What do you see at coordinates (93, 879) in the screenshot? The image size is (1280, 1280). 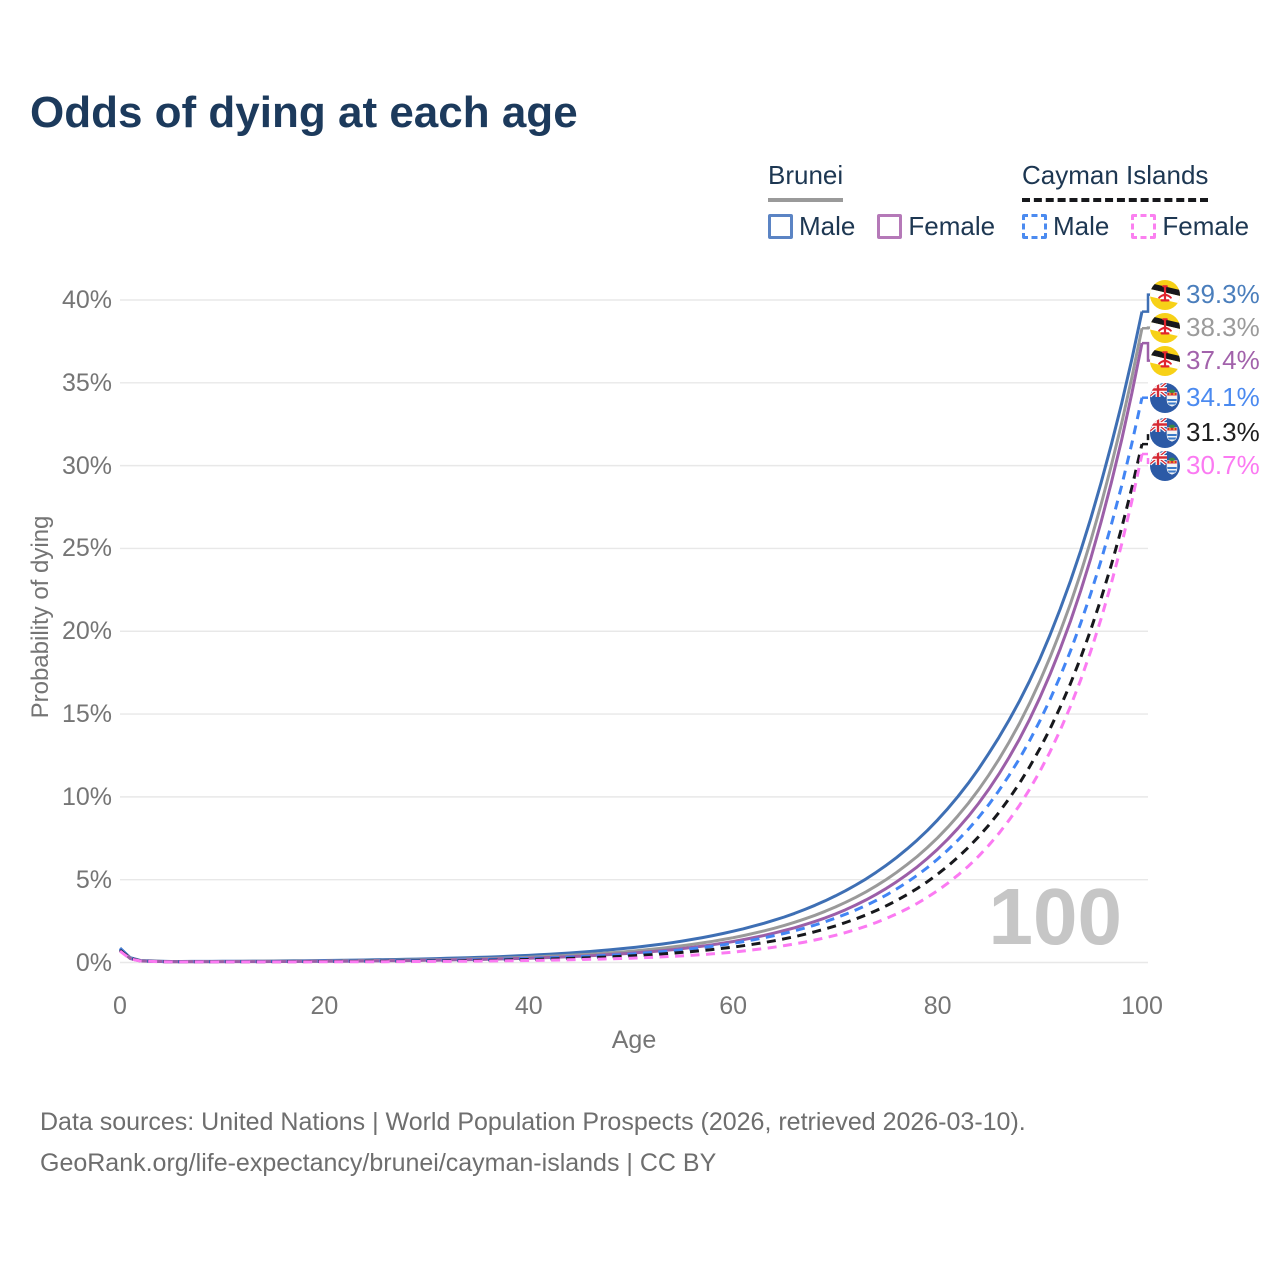 I see `y-tick-label: 5%` at bounding box center [93, 879].